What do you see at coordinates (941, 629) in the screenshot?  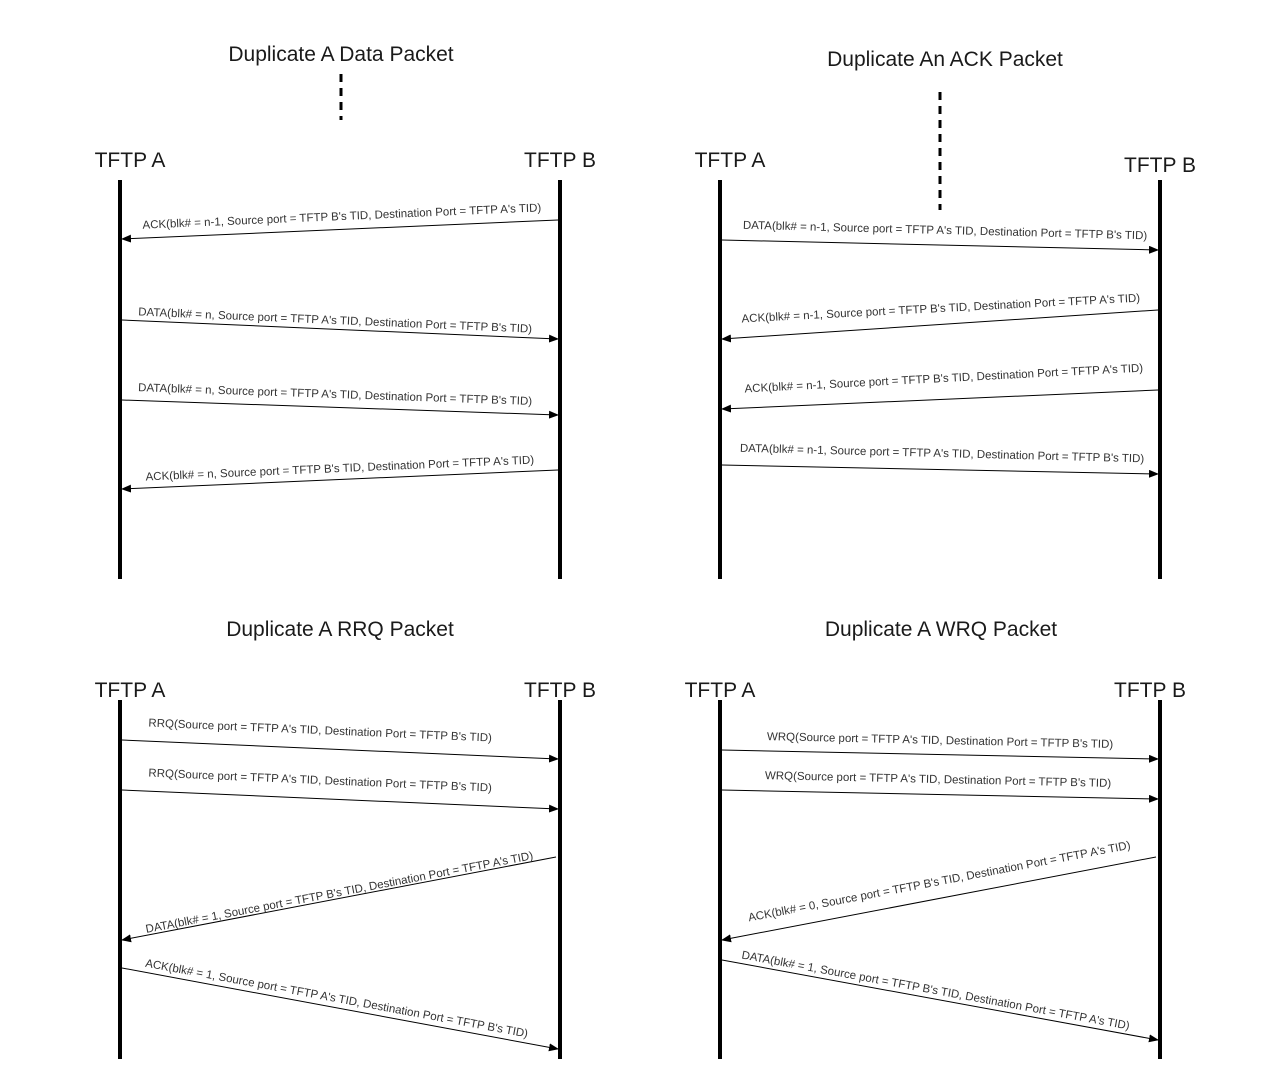 I see `diagram-title: Duplicate A WRQ Packet` at bounding box center [941, 629].